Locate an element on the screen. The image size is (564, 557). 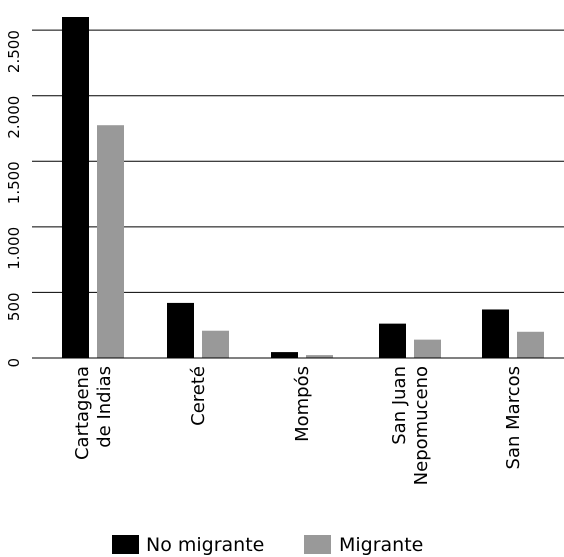
x-category-label: Mompós is located at coordinates (302, 404).